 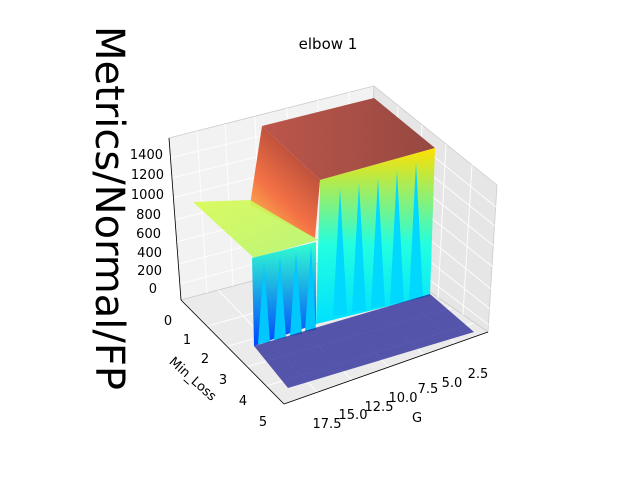 I want to click on y-tick-label: 0, so click(x=168, y=321).